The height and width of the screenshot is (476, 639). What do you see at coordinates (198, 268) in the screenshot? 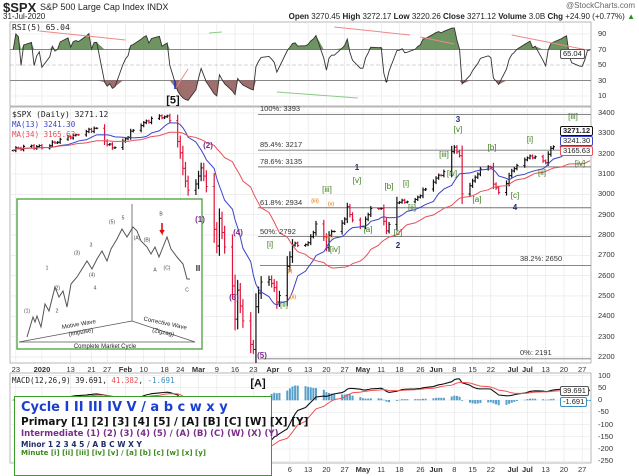
I see `inset-end-label: II` at bounding box center [198, 268].